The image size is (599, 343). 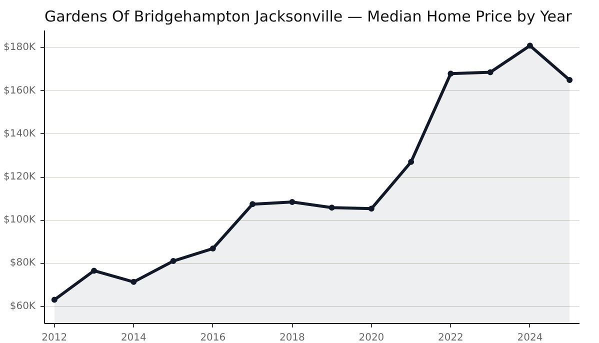 I want to click on x-tick-label: 2024, so click(x=530, y=337).